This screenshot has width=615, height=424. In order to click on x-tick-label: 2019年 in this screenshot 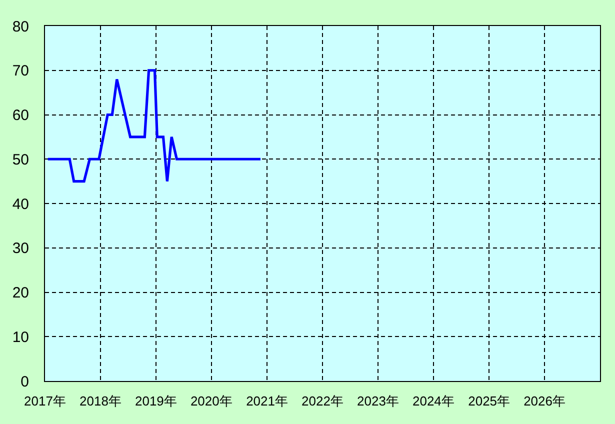, I will do `click(155, 401)`.